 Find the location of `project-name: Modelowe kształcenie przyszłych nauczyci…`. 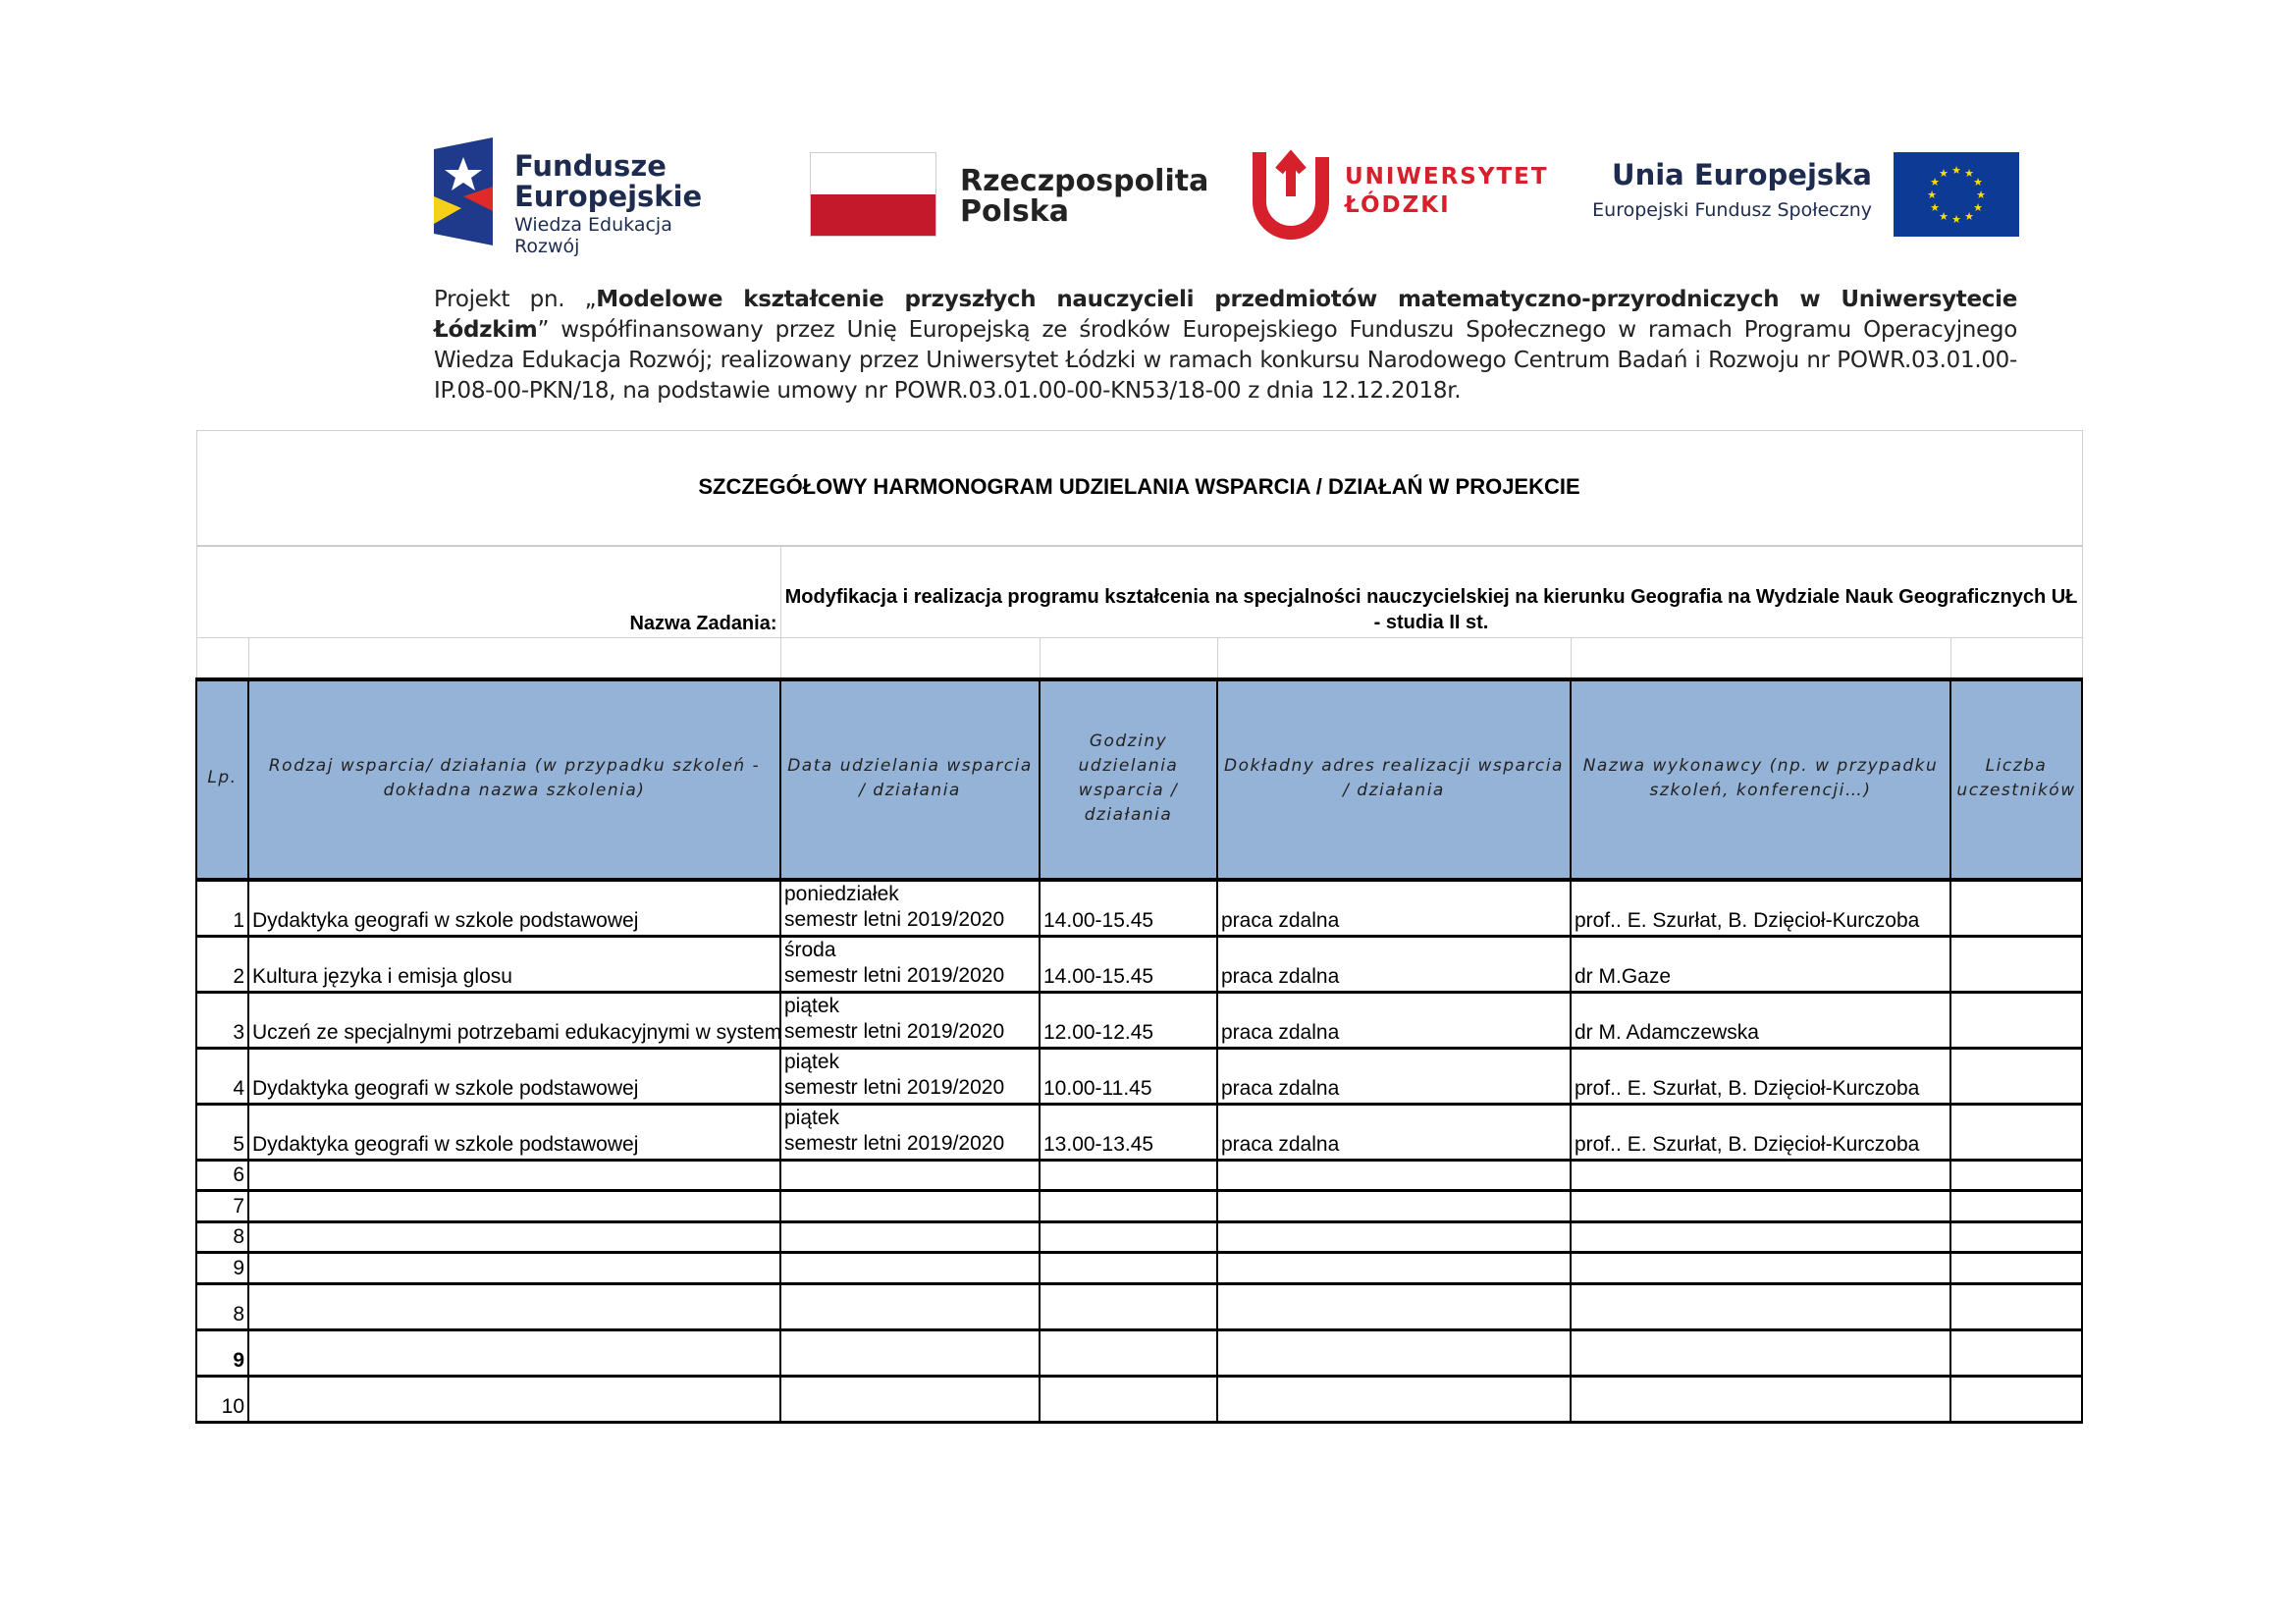

project-name: Modelowe kształcenie przyszłych nauczyci… is located at coordinates (1225, 315).